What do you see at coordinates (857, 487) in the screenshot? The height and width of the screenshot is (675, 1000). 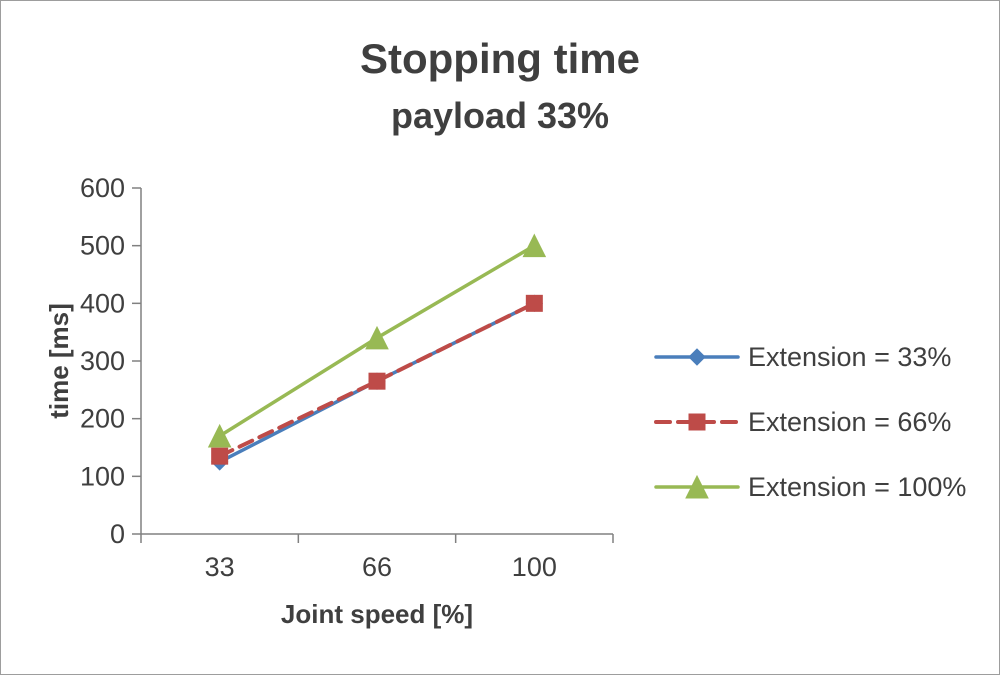 I see `legend-label-2: Extension = 100%` at bounding box center [857, 487].